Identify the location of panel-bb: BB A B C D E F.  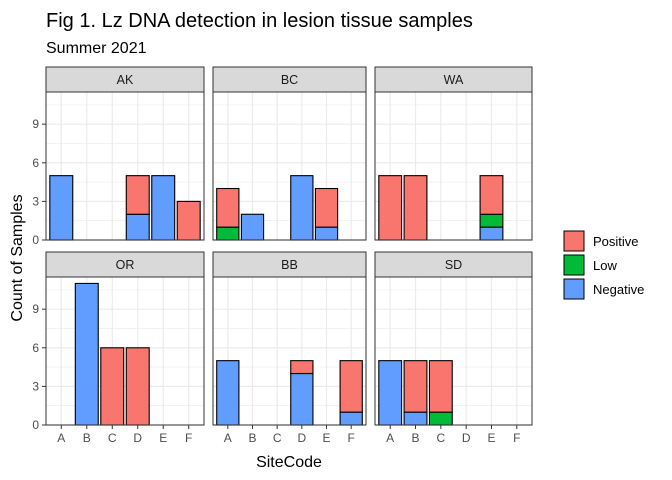
(289, 348).